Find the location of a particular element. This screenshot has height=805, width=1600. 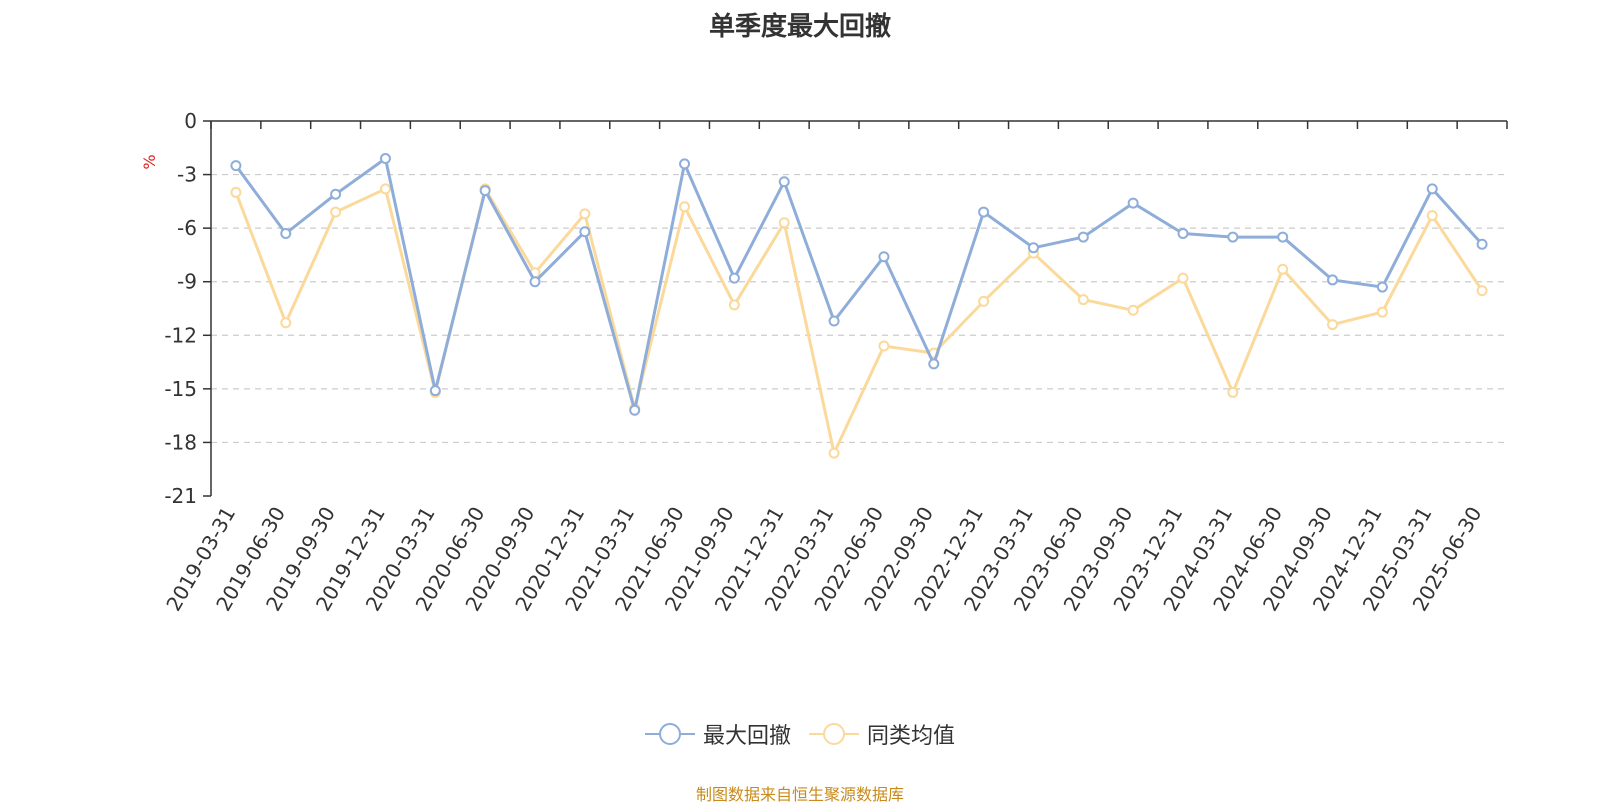

legend-item: 同类均值 is located at coordinates (882, 734).